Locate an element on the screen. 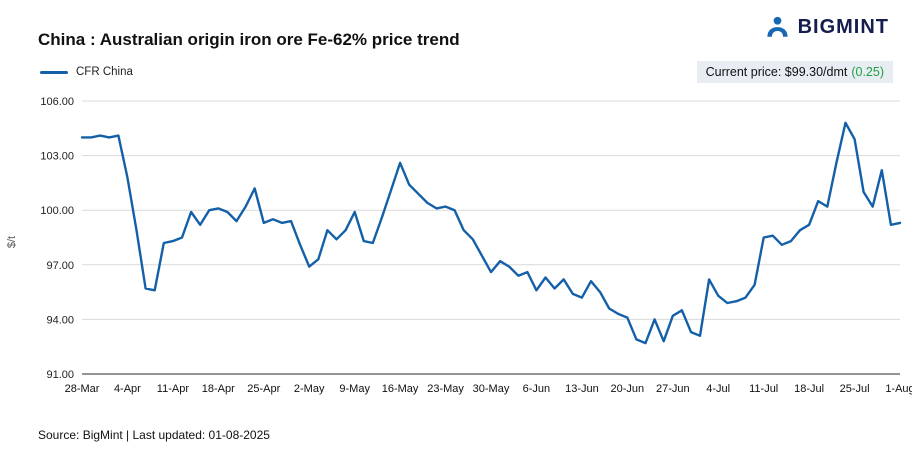 The image size is (923, 476). svg-text: 13-Jun is located at coordinates (582, 389).